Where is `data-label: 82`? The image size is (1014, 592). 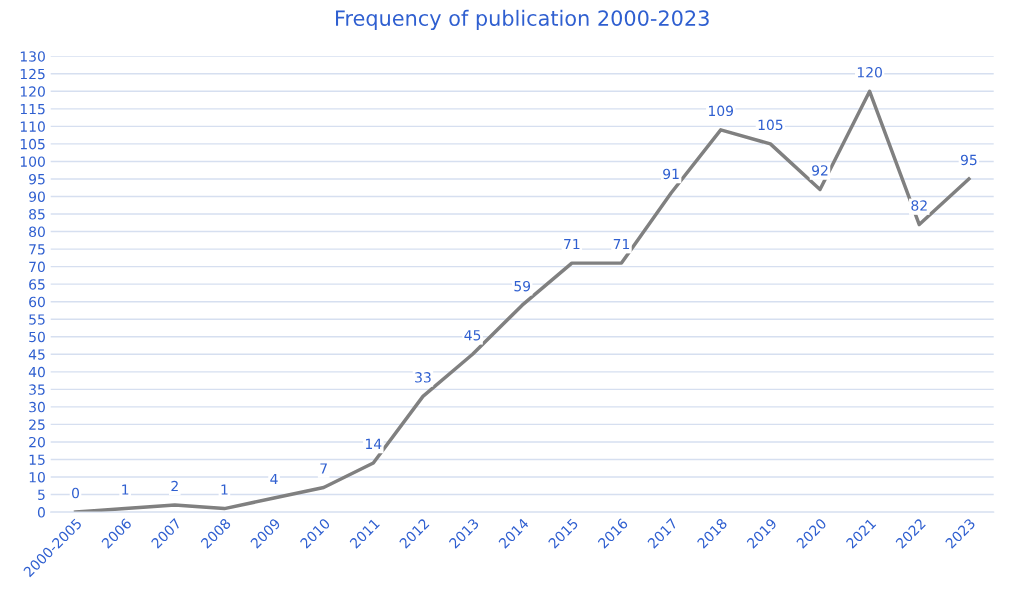
data-label: 82 is located at coordinates (919, 205).